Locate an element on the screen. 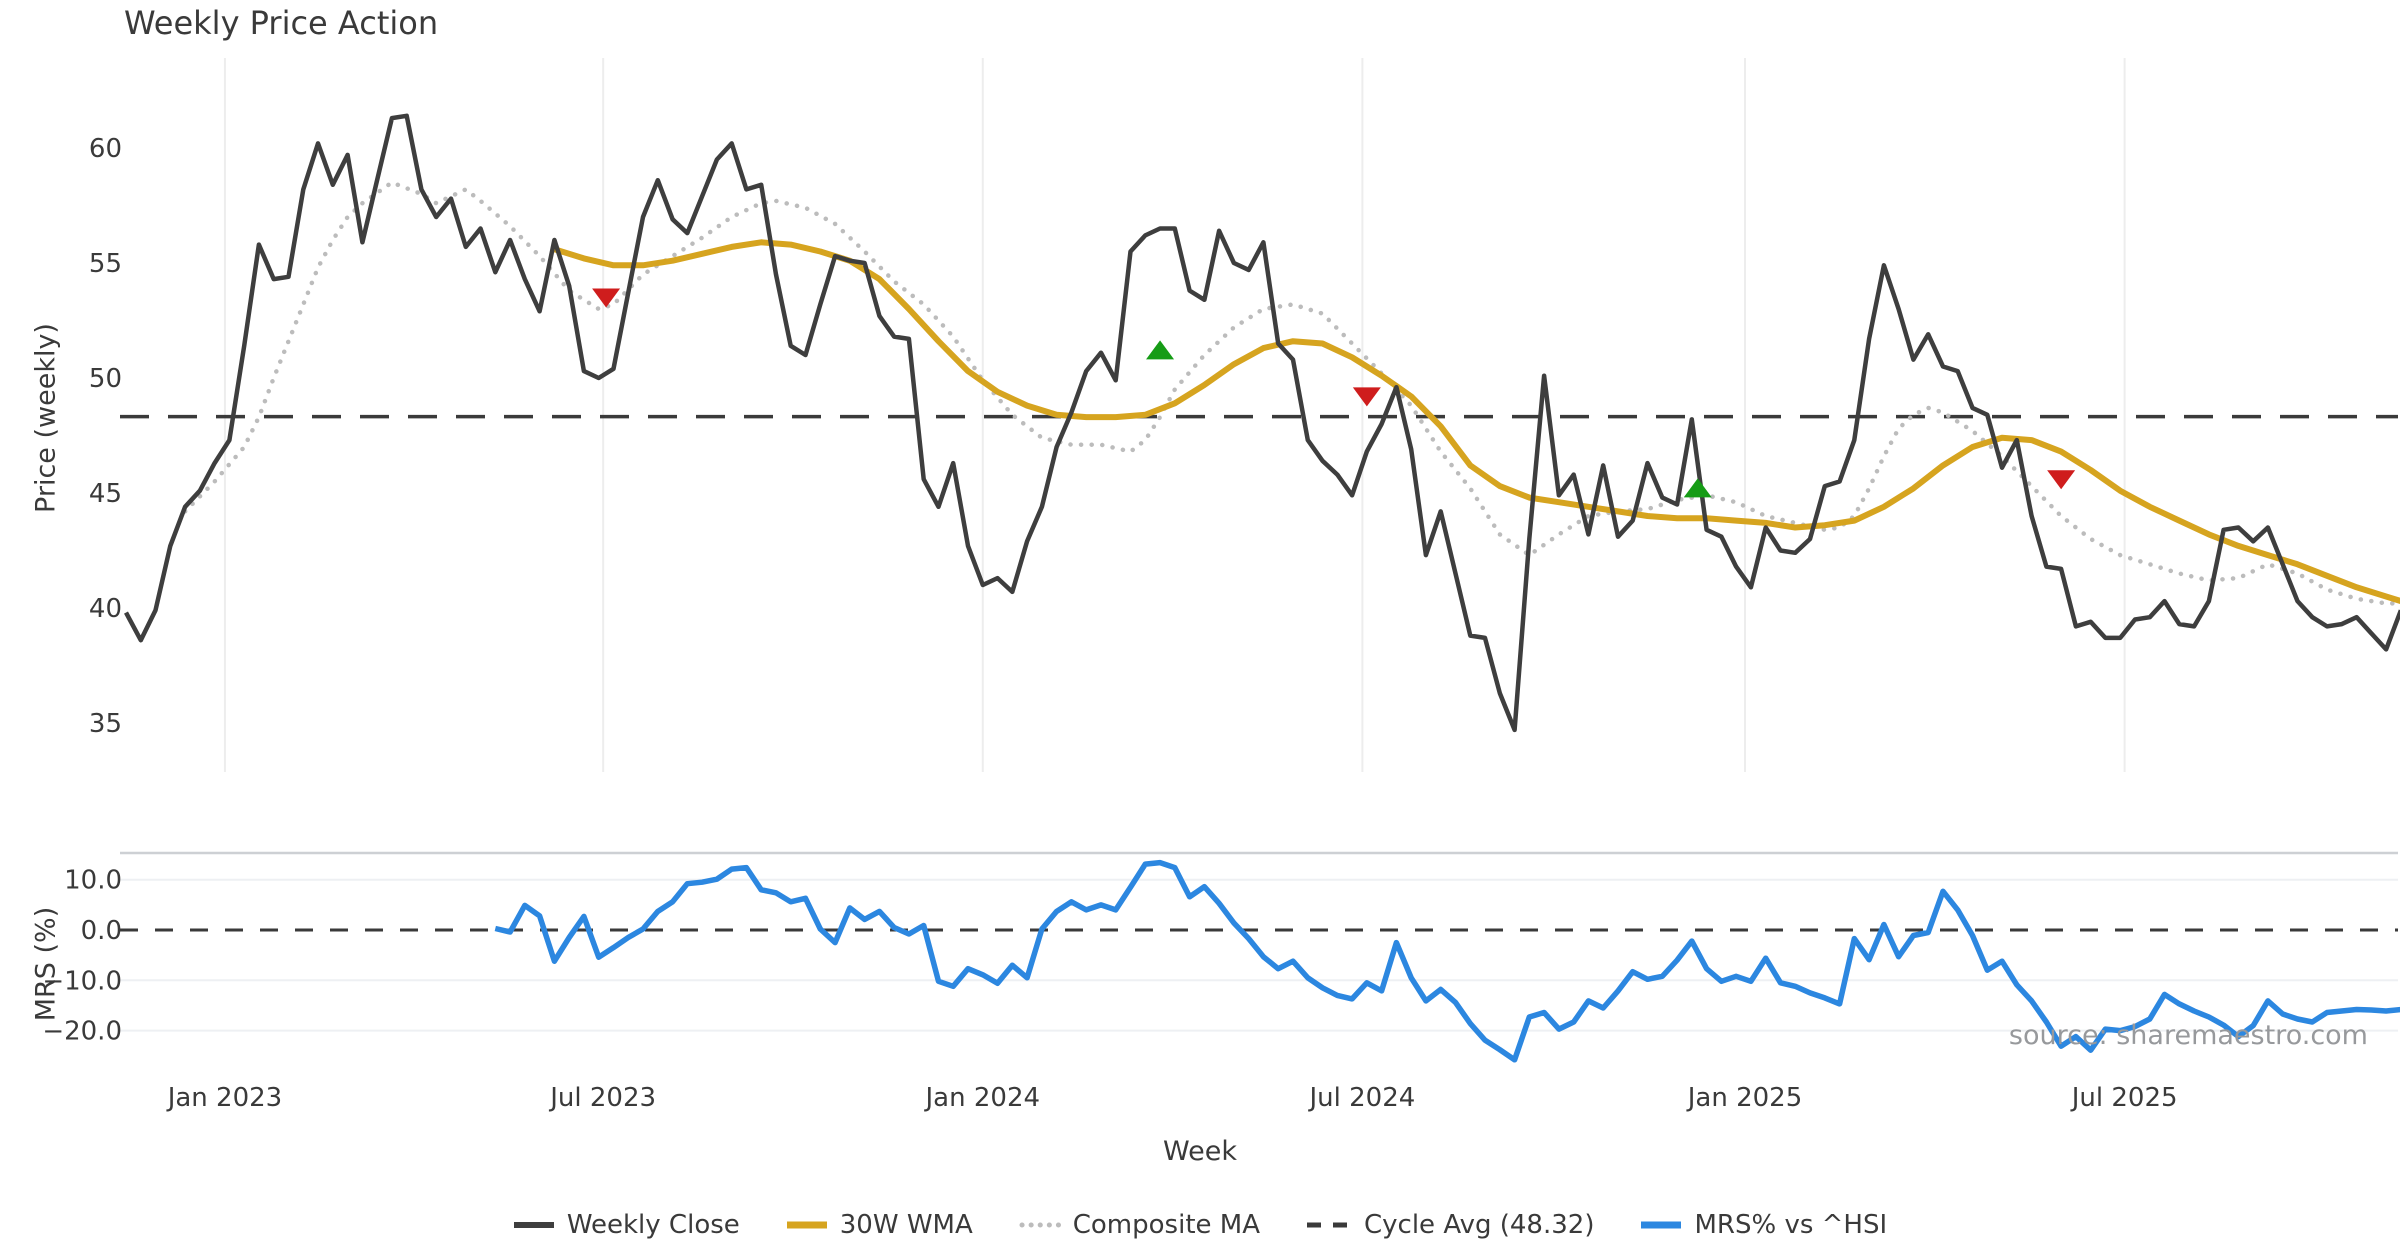  x-tick-label: Jan 2023 is located at coordinates (224, 1098).